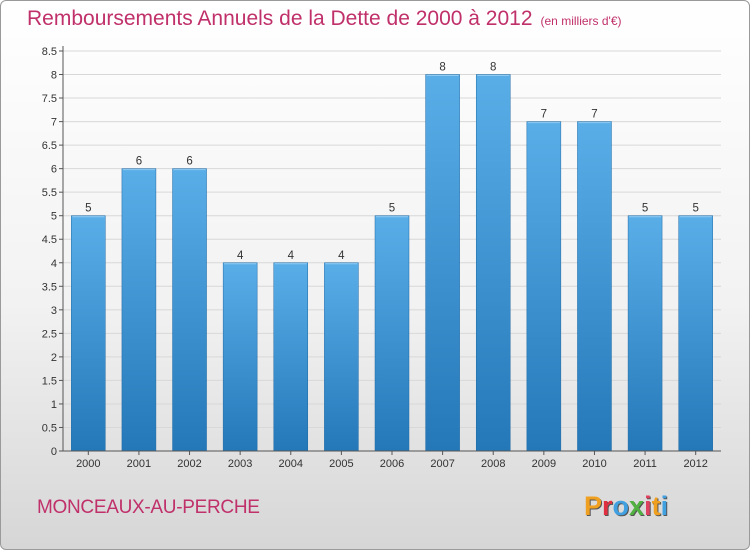 The height and width of the screenshot is (550, 750). I want to click on bar-2007, so click(442, 263).